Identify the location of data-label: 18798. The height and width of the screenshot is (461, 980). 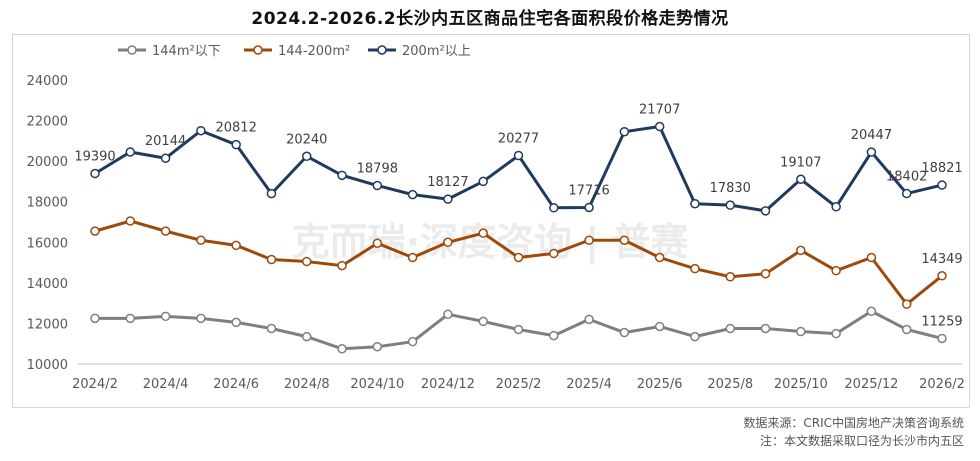
(377, 169).